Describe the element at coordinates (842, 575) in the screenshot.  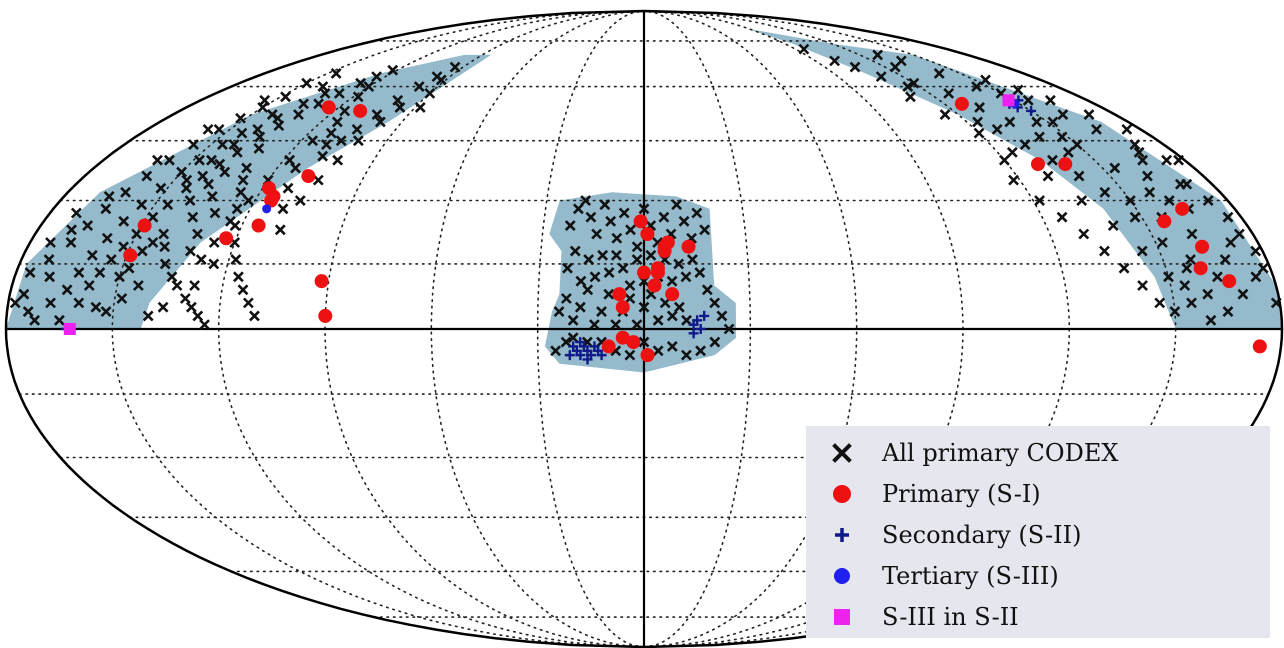
I see `blue-dot-marker-icon` at that location.